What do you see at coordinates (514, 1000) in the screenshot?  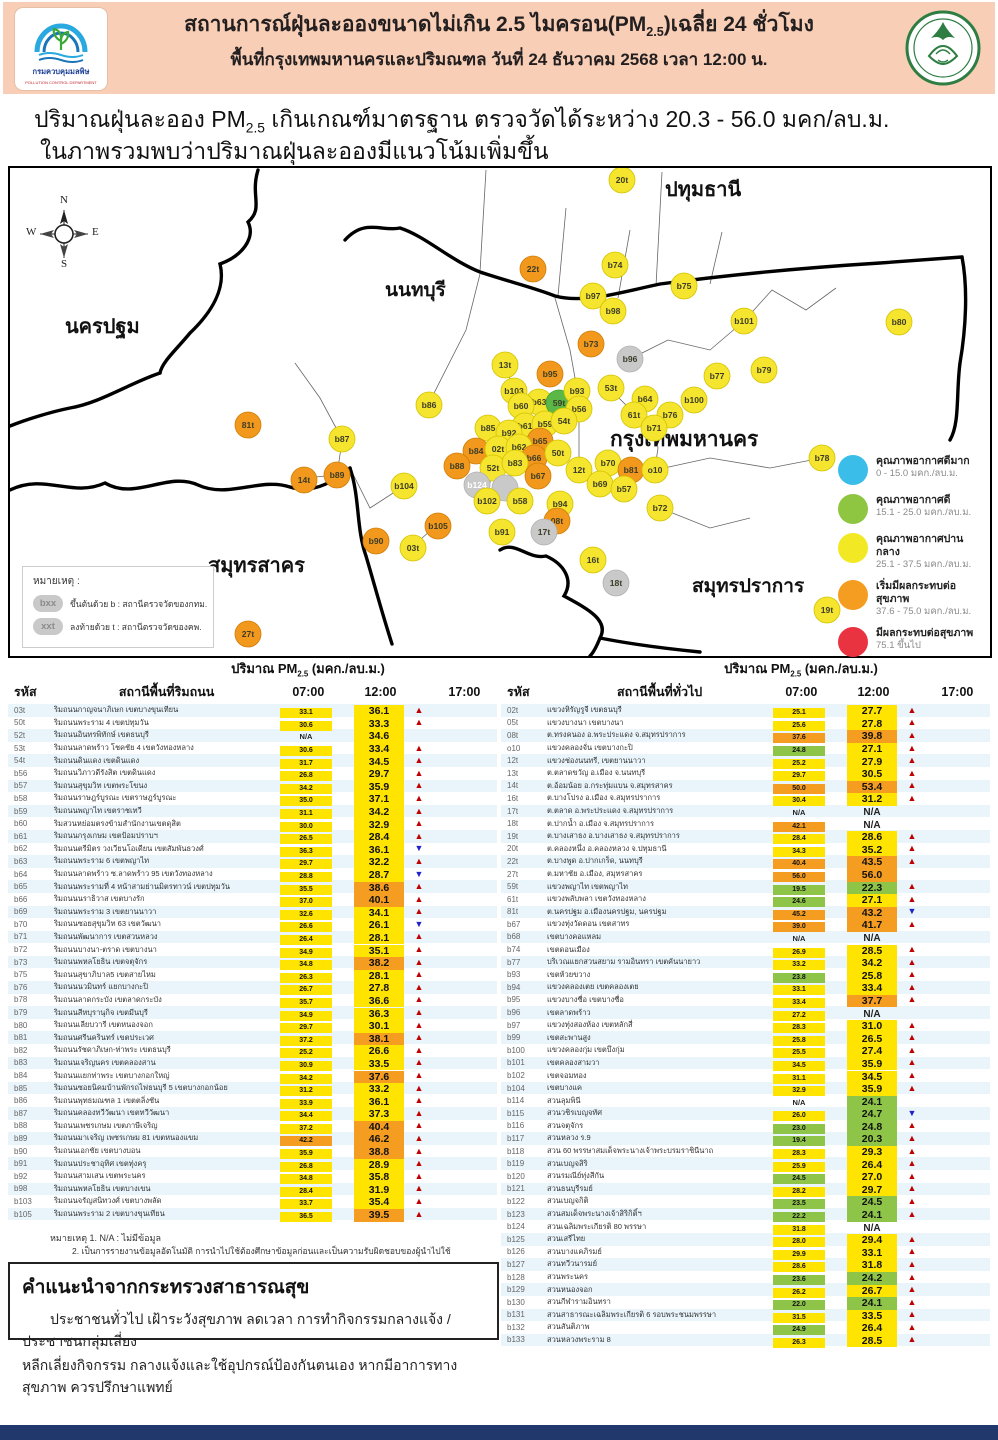 I see `station-code: b95` at bounding box center [514, 1000].